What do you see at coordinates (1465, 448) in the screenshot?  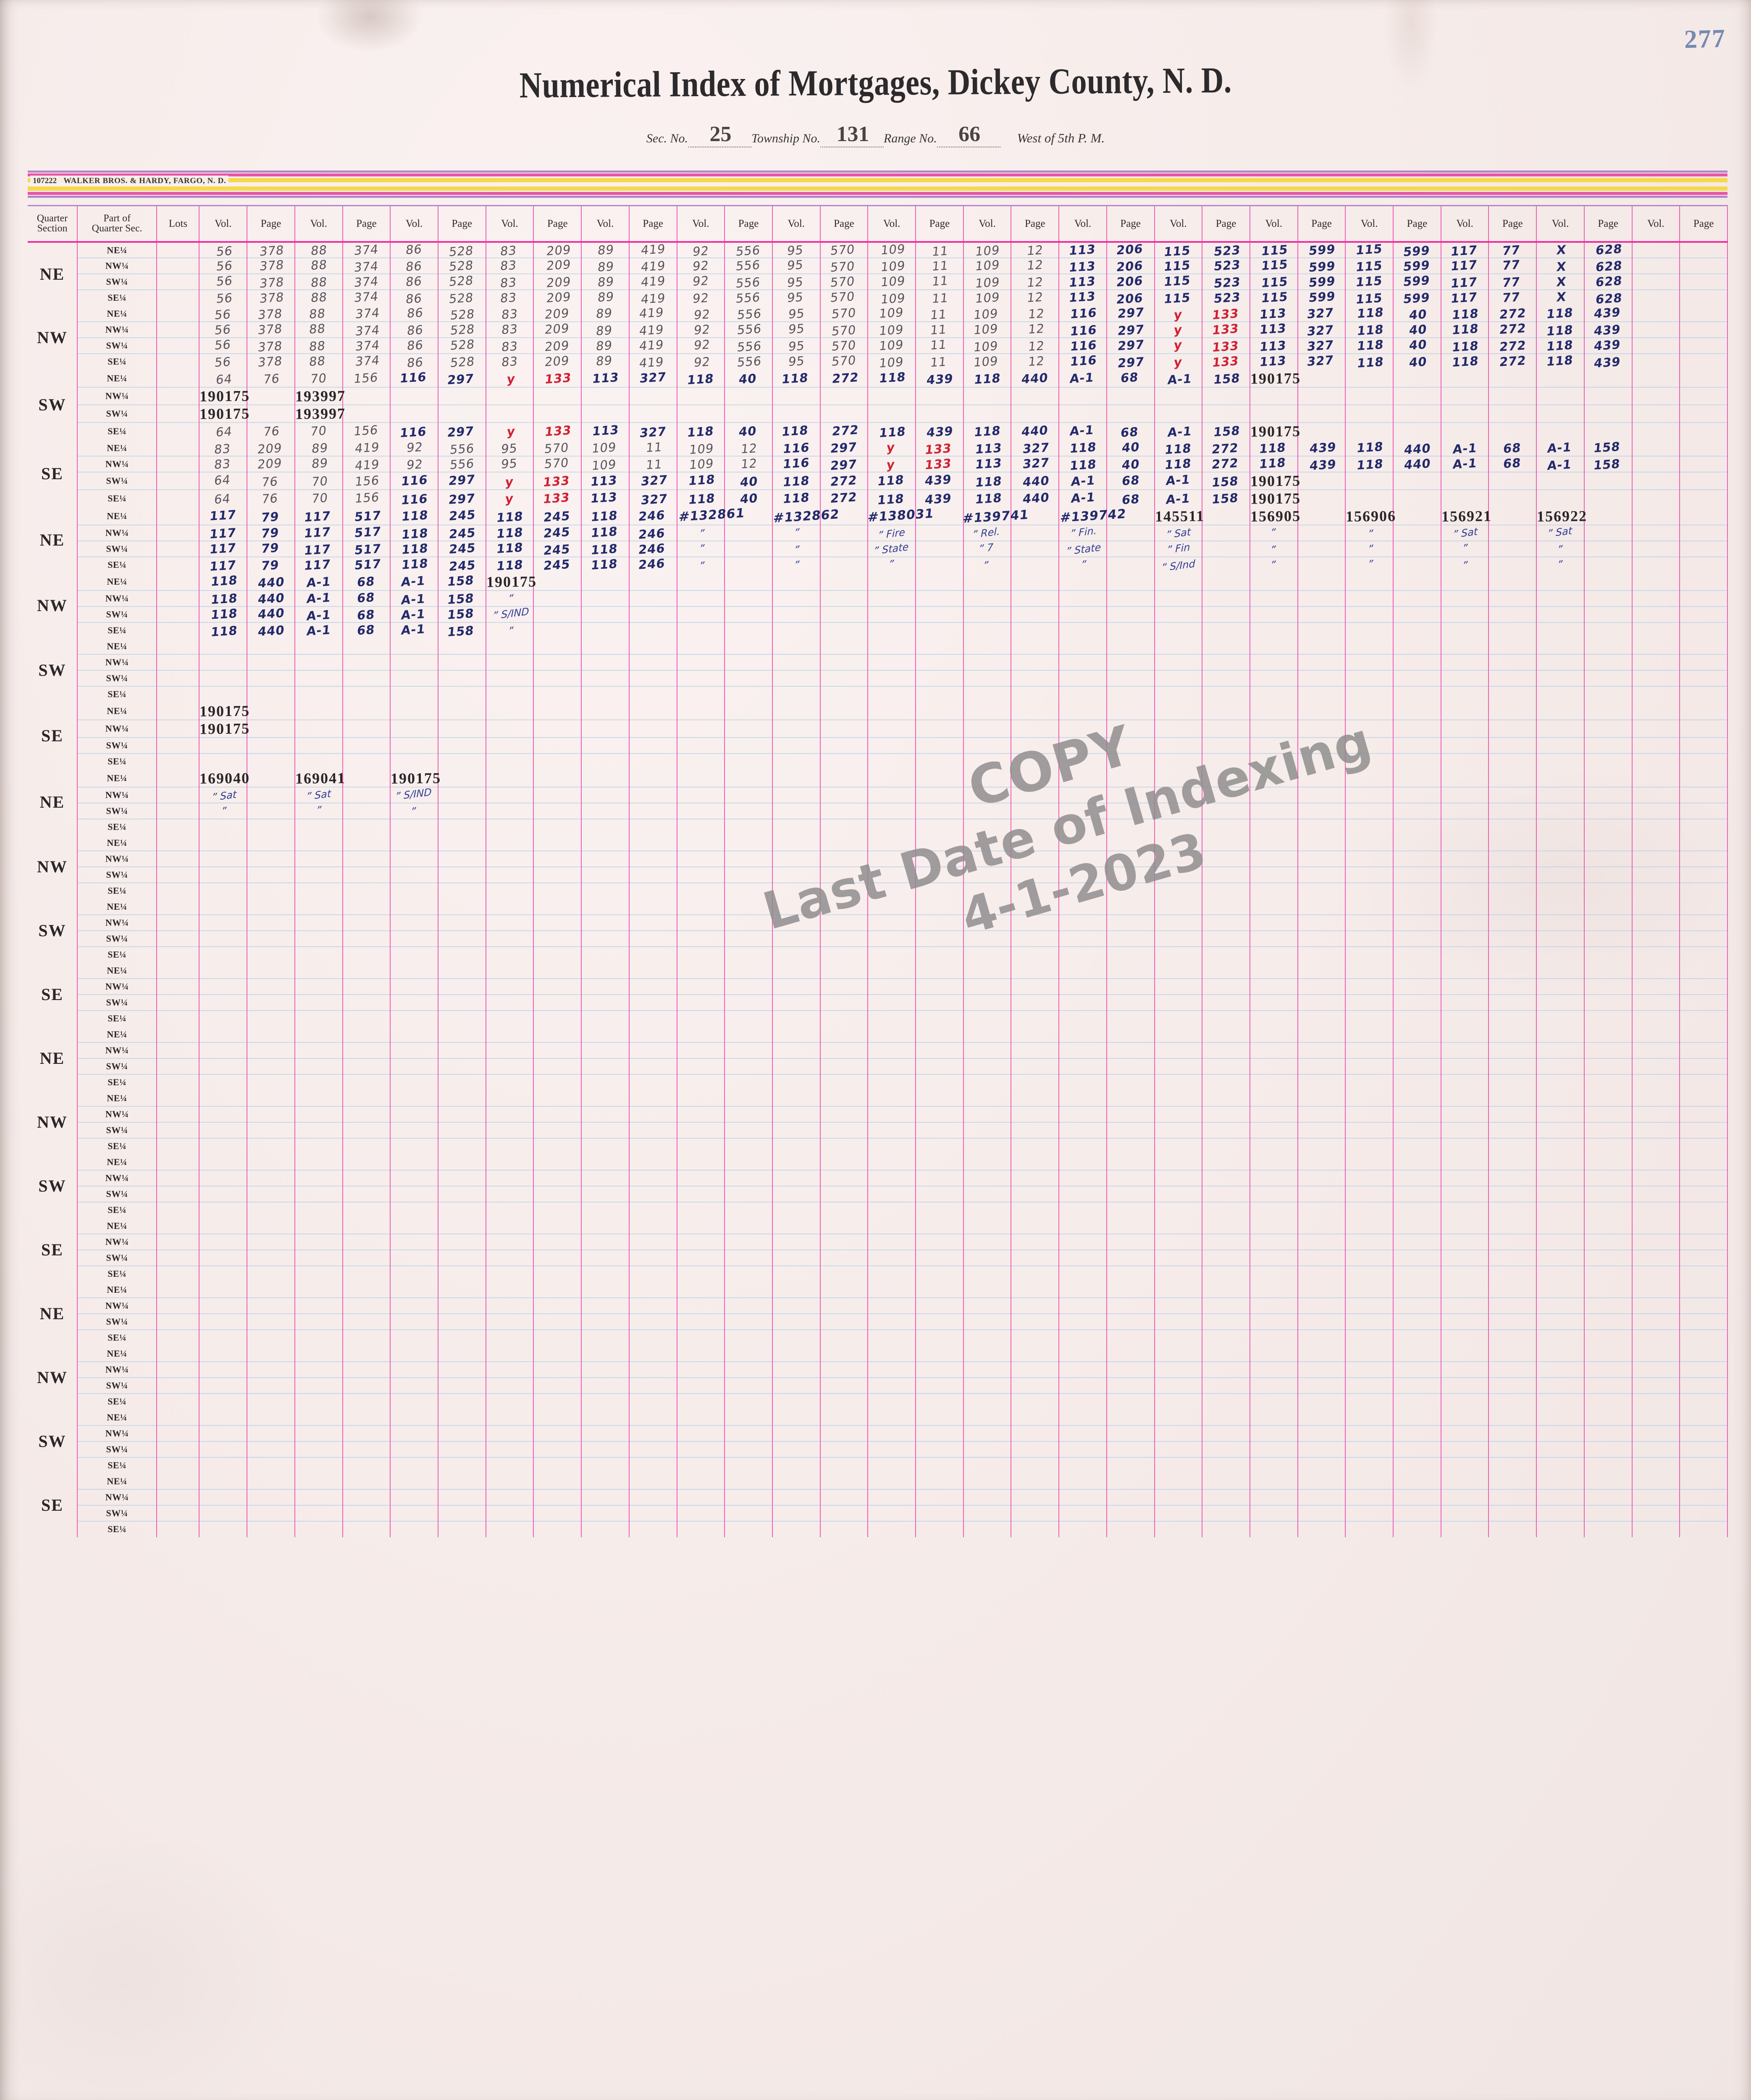 I see `cell-vol: A-1` at bounding box center [1465, 448].